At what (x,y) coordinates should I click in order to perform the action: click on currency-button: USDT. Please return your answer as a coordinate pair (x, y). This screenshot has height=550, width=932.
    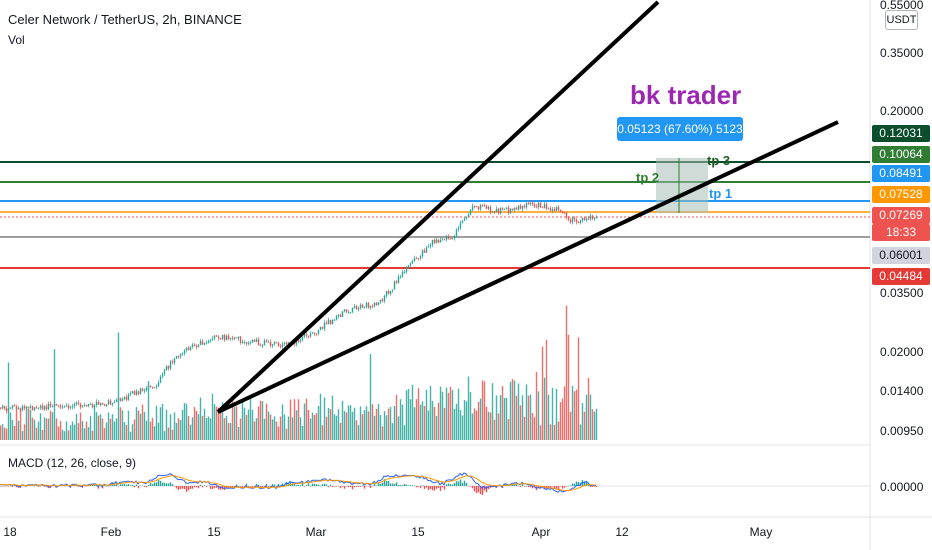
    Looking at the image, I should click on (901, 20).